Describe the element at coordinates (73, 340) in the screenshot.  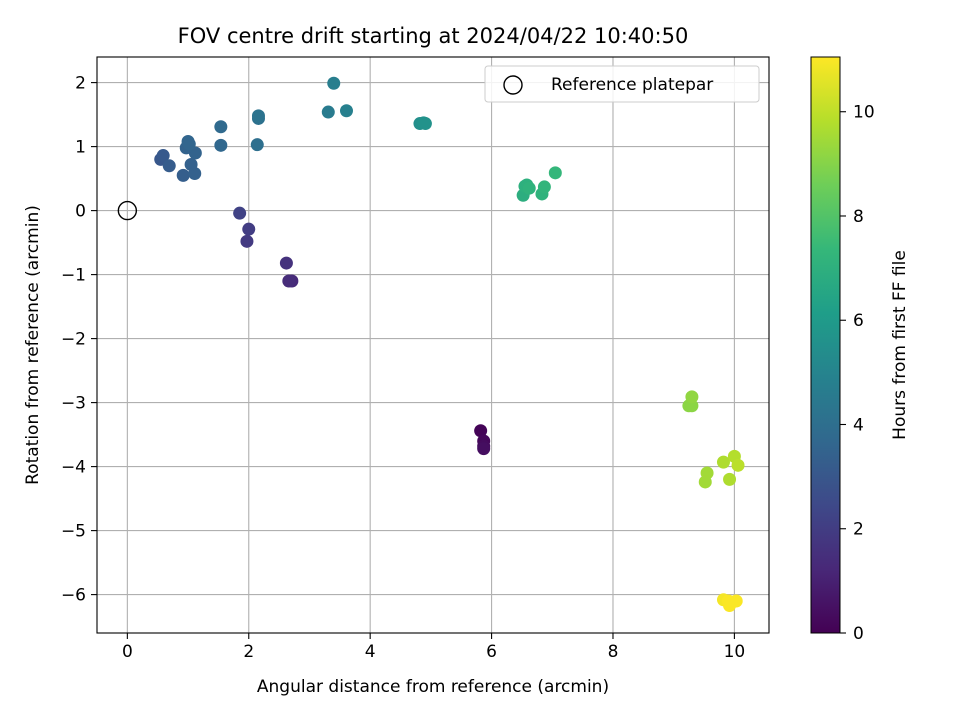
I see `y-tick-label: −2` at that location.